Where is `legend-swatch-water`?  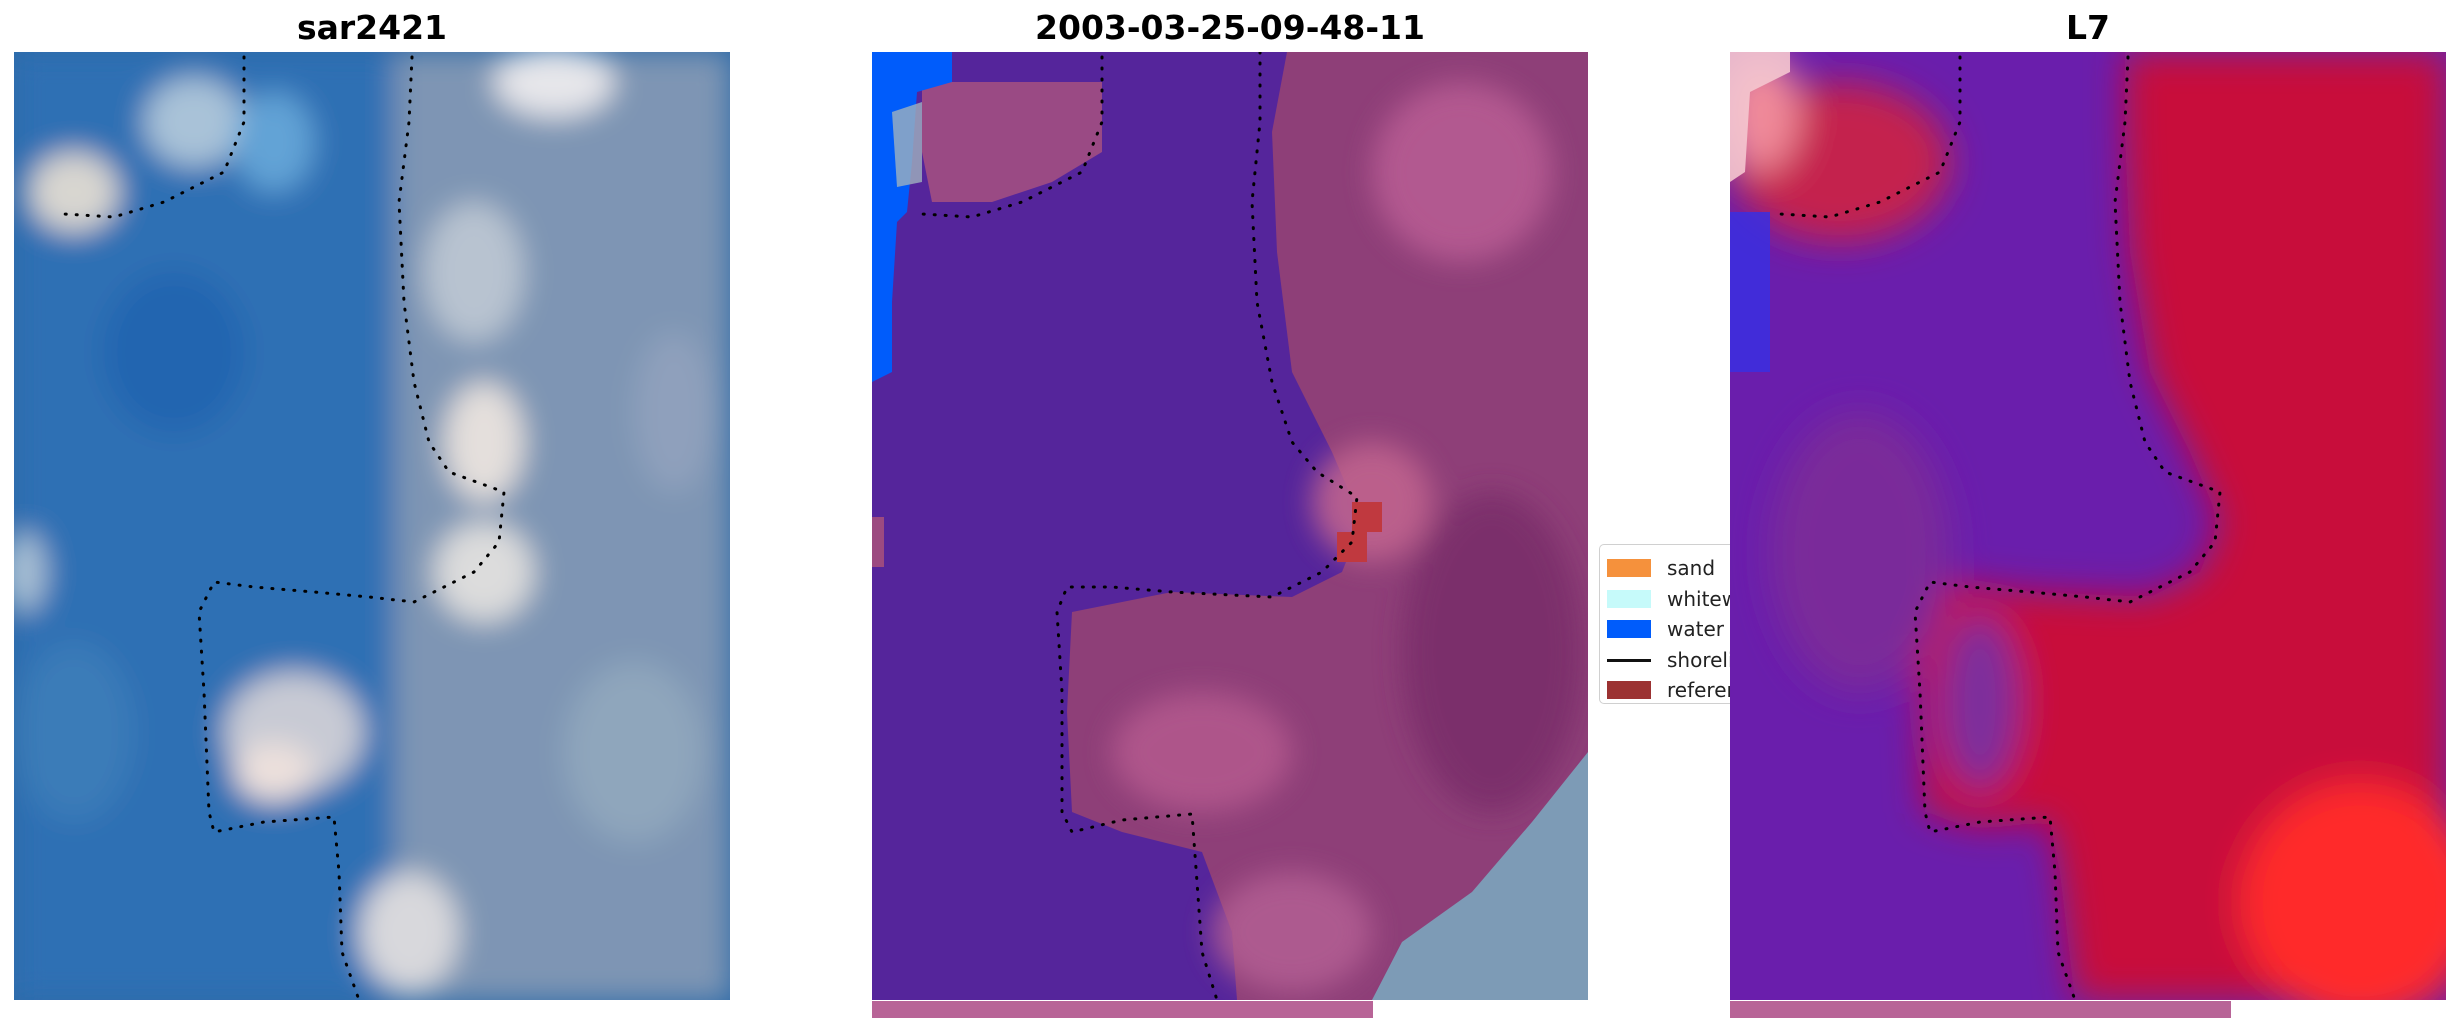
legend-swatch-water is located at coordinates (1629, 629).